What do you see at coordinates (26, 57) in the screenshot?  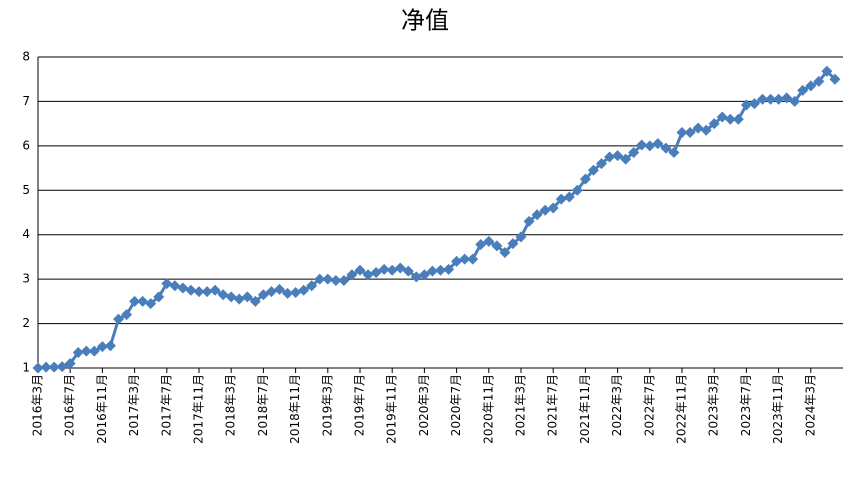 I see `y-tick-label: 8` at bounding box center [26, 57].